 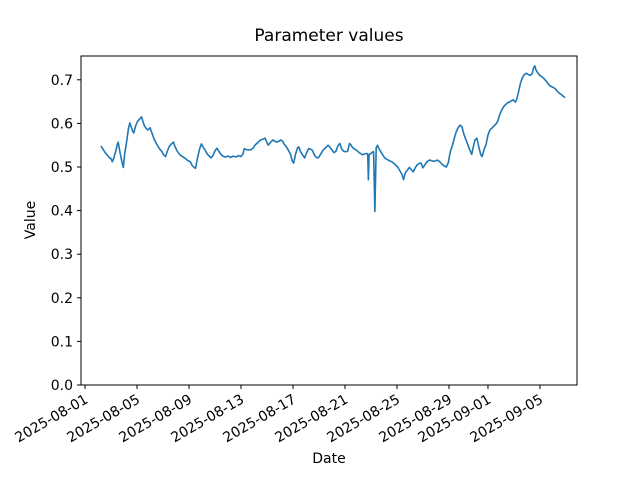 I want to click on y-tick-label: 0.2, so click(x=62, y=299).